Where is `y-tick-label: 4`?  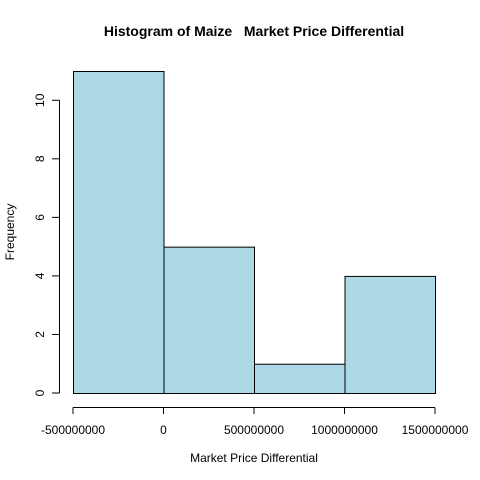
y-tick-label: 4 is located at coordinates (40, 275).